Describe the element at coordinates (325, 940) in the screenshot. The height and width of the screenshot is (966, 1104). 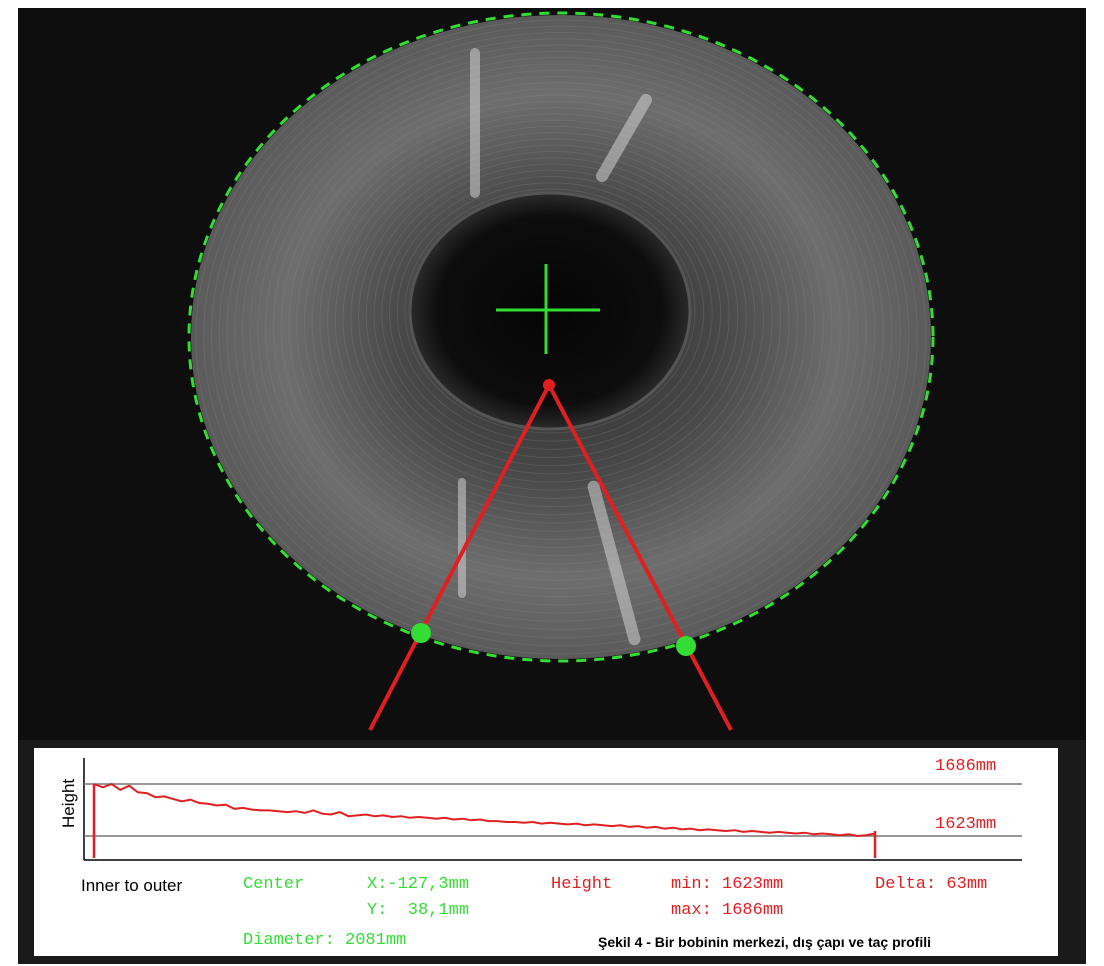
I see `diameter-value: Diameter: 2081mm` at that location.